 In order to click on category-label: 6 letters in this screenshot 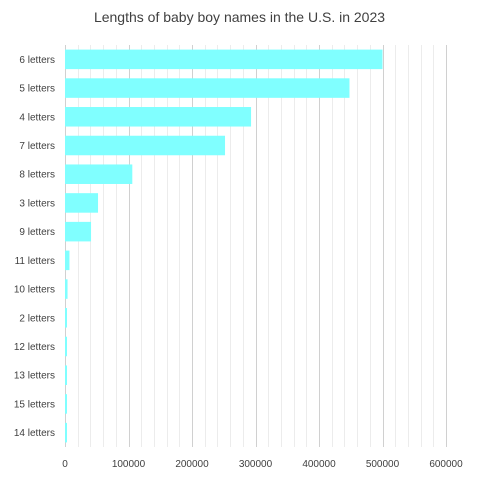, I will do `click(37, 60)`.